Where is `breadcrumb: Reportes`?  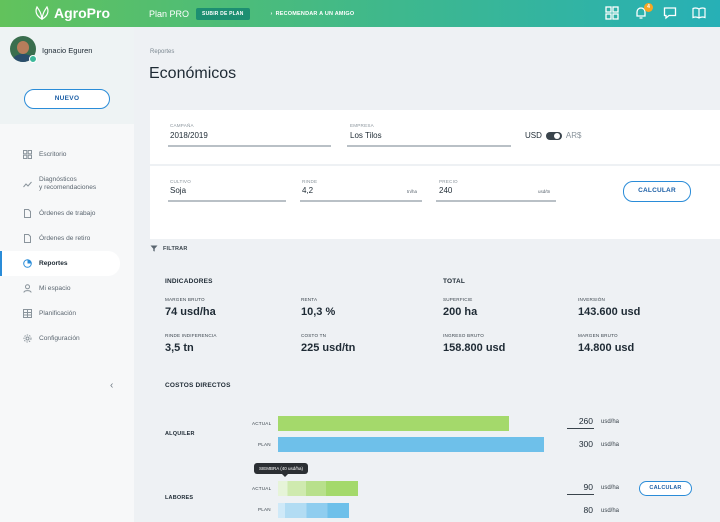
breadcrumb: Reportes is located at coordinates (162, 52).